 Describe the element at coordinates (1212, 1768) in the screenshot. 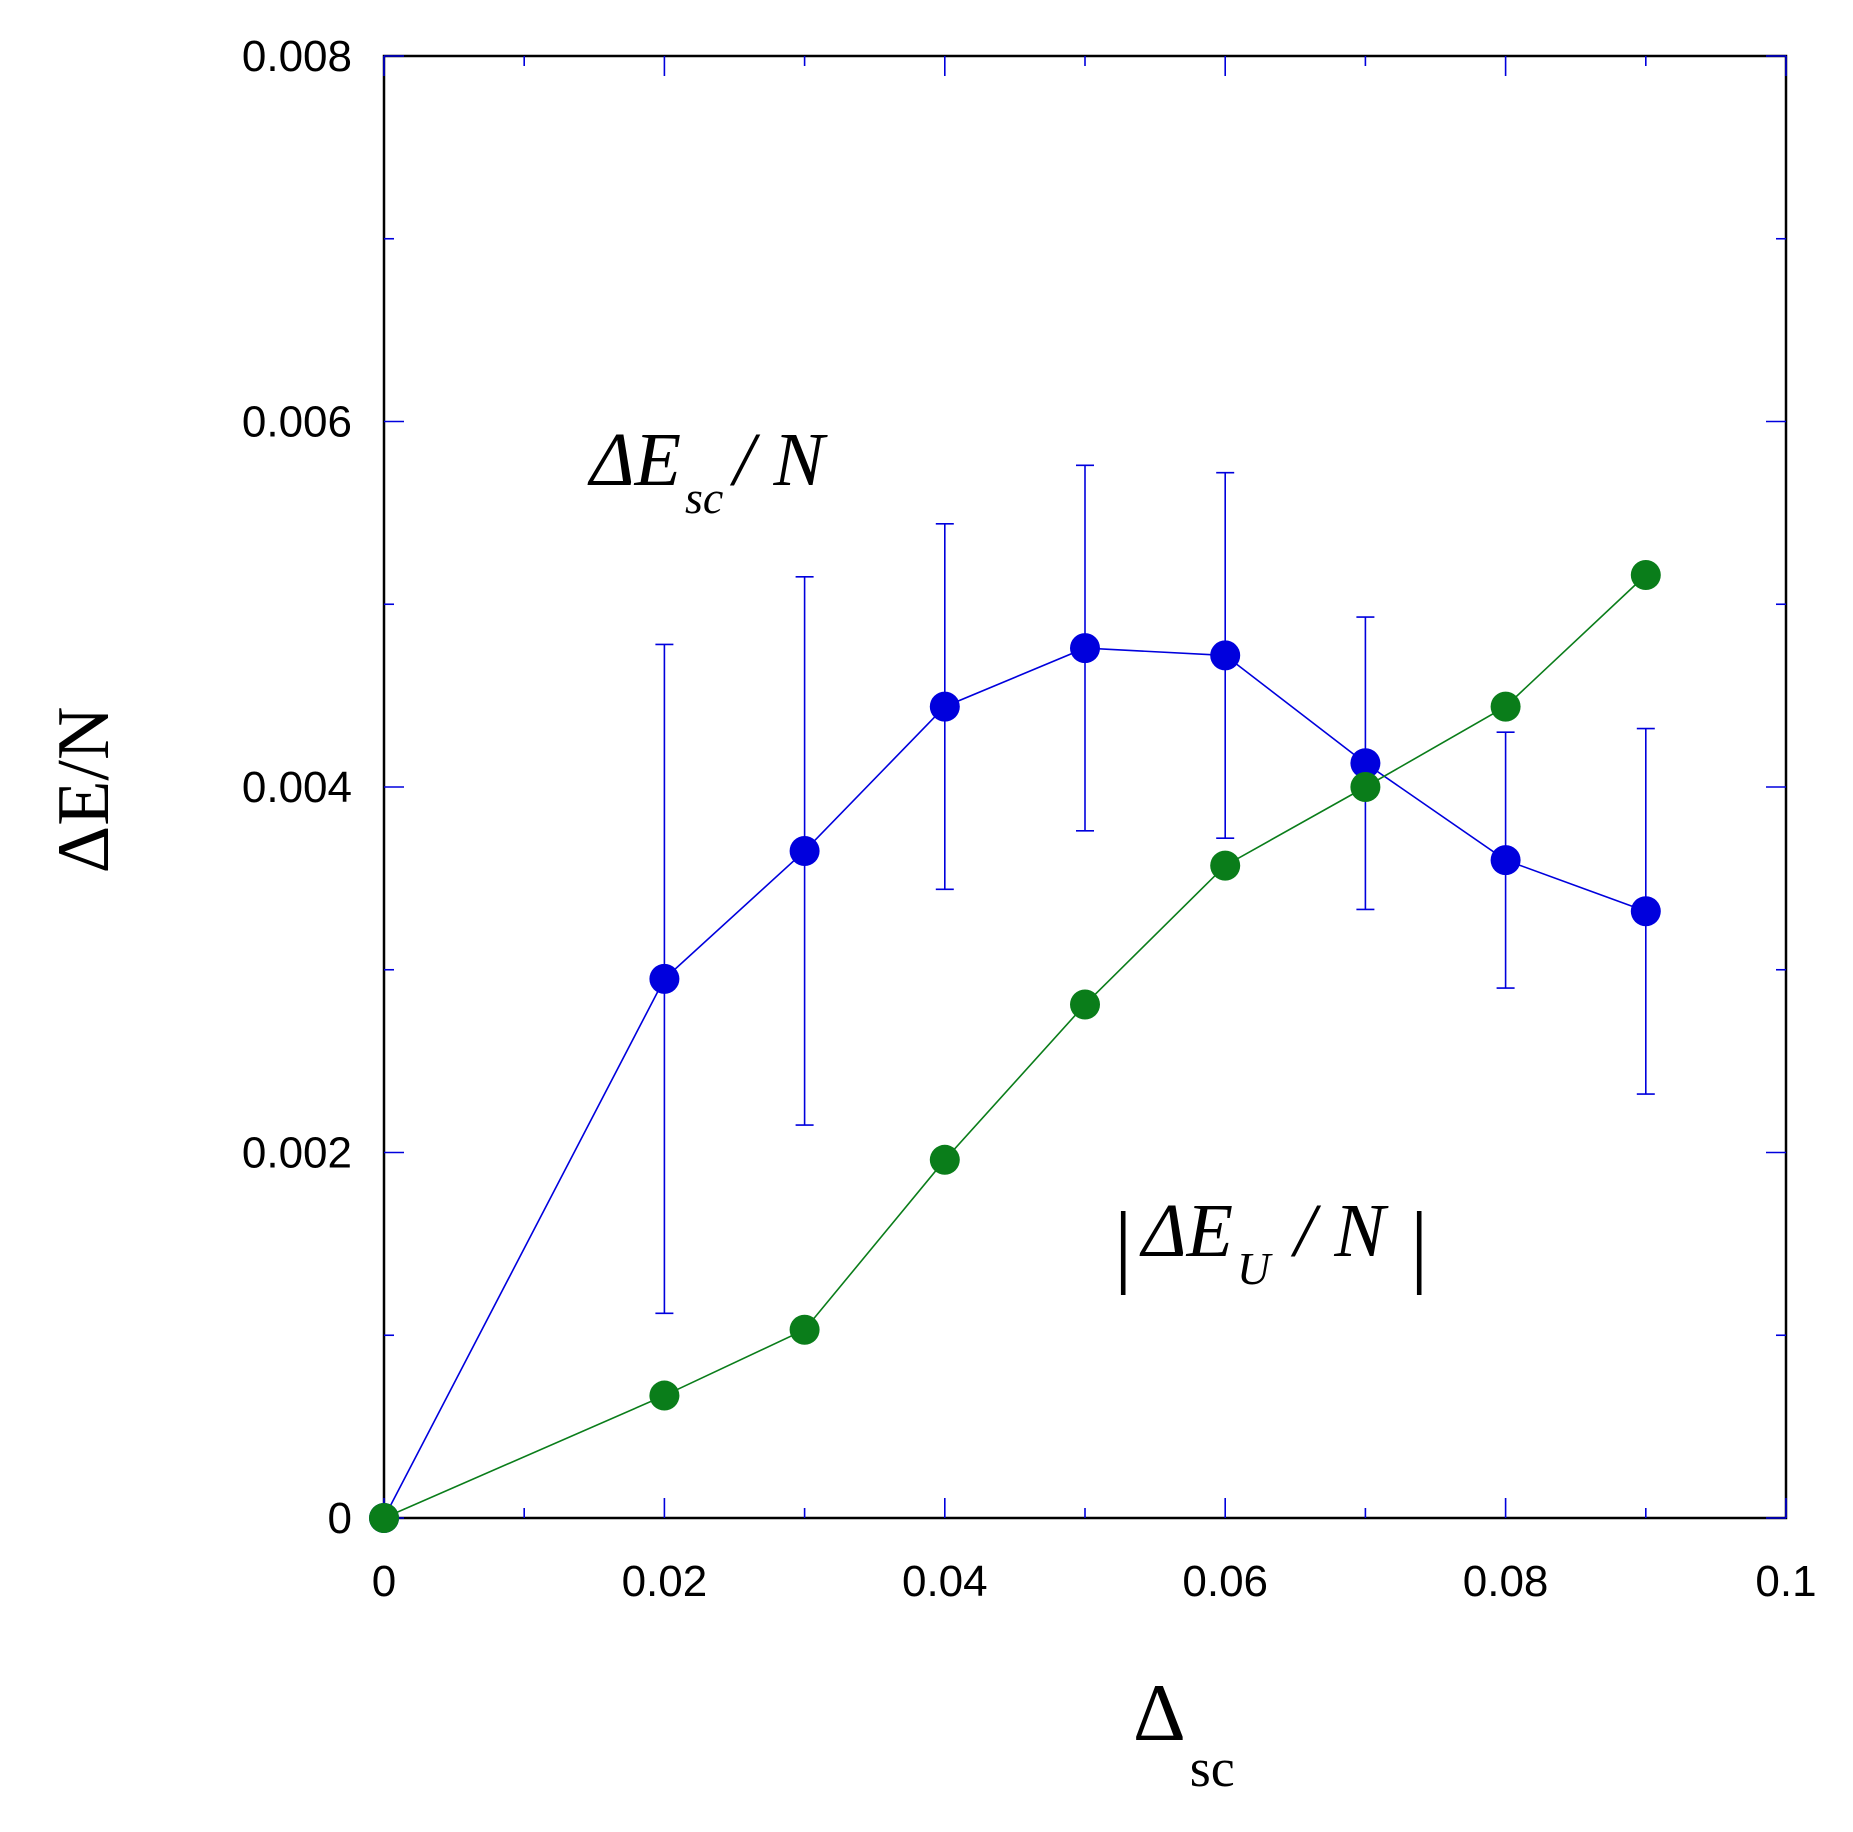

I see `x-axis-title-sub: sc` at that location.